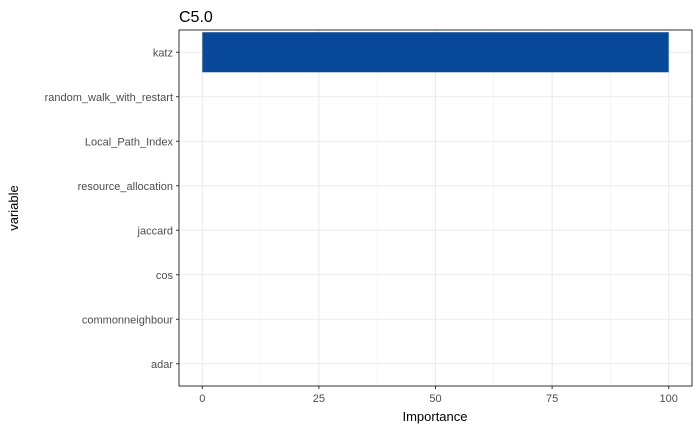 The height and width of the screenshot is (432, 700). Describe the element at coordinates (13, 208) in the screenshot. I see `y-axis-title: variable` at that location.